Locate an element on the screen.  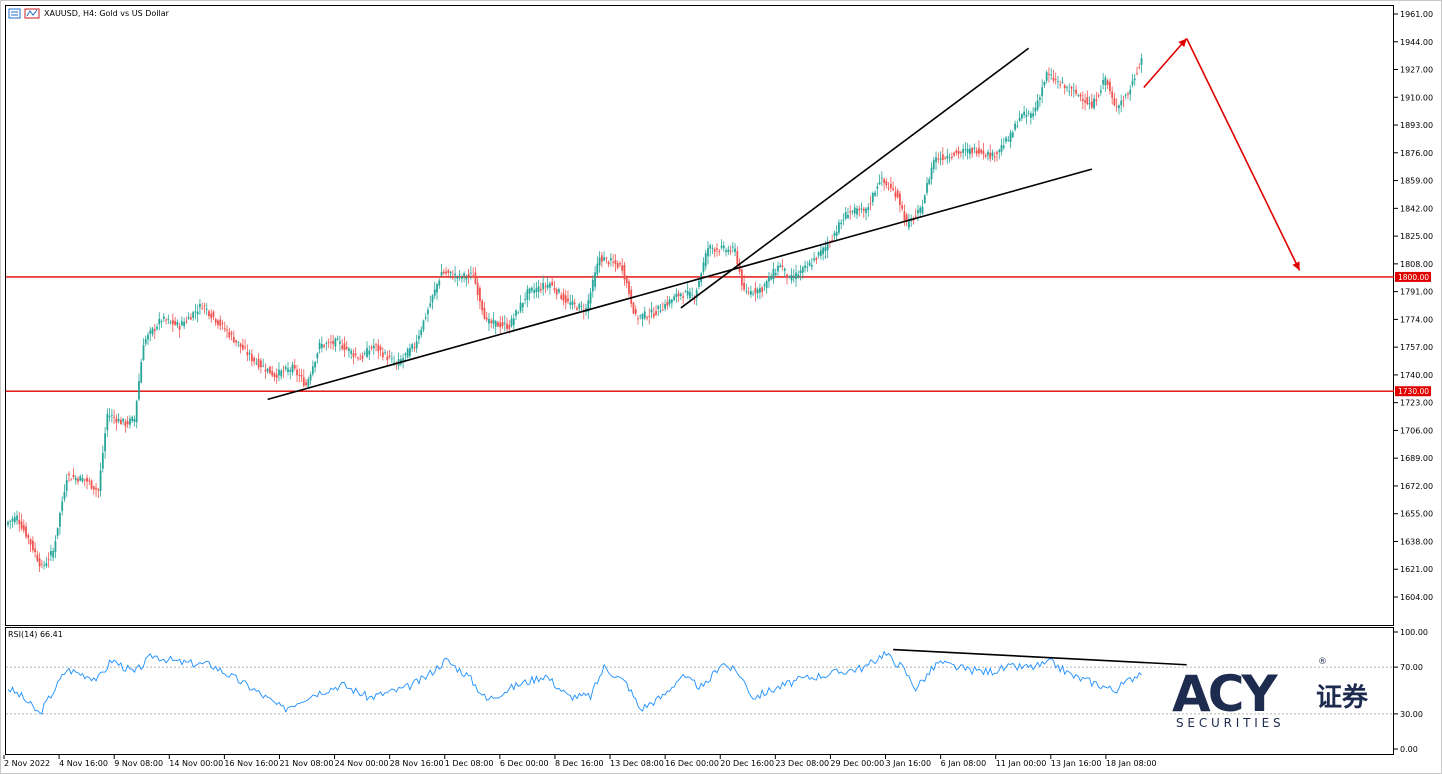
price-tick-label: 1808.00 is located at coordinates (1416, 264).